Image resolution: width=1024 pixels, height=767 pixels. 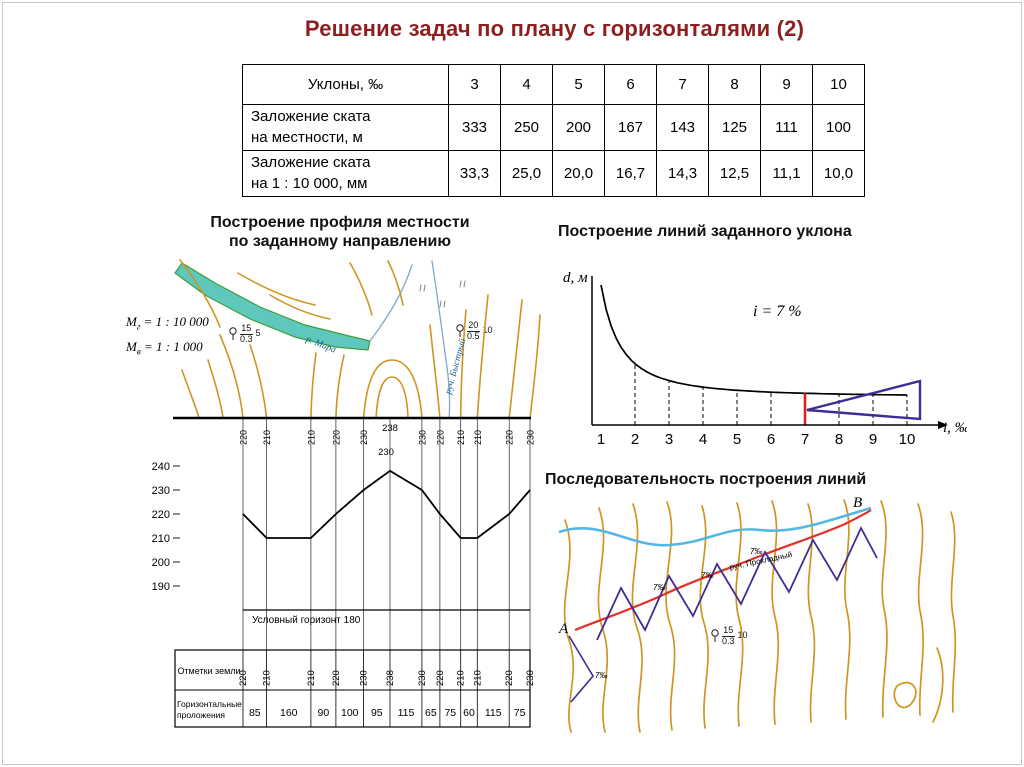 I want to click on meadow-marks, so click(x=442, y=294).